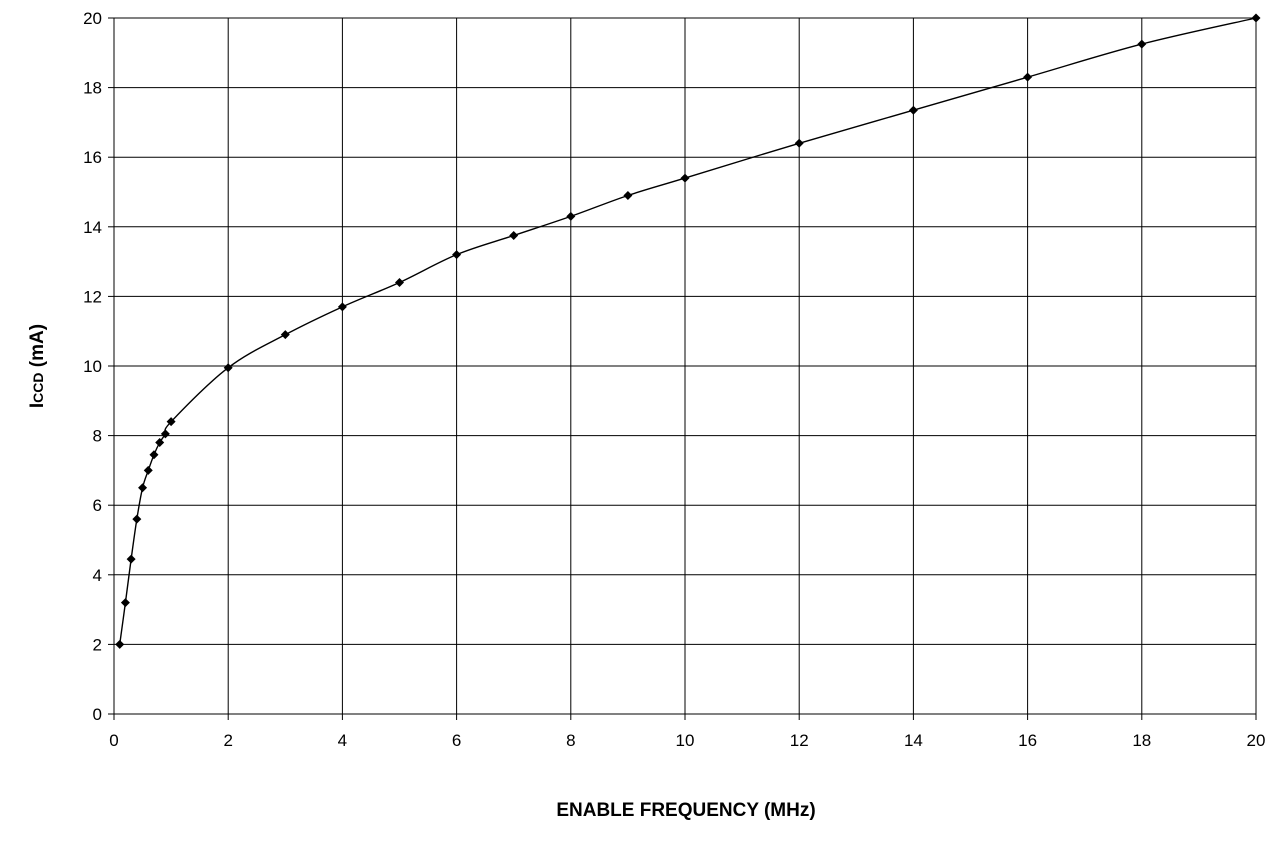 The image size is (1273, 850). What do you see at coordinates (1256, 740) in the screenshot?
I see `x-tick-label: 20` at bounding box center [1256, 740].